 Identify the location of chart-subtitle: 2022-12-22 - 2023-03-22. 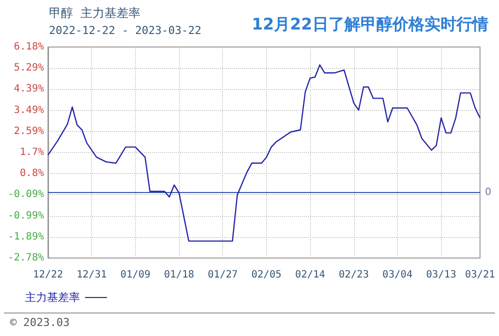
(125, 30).